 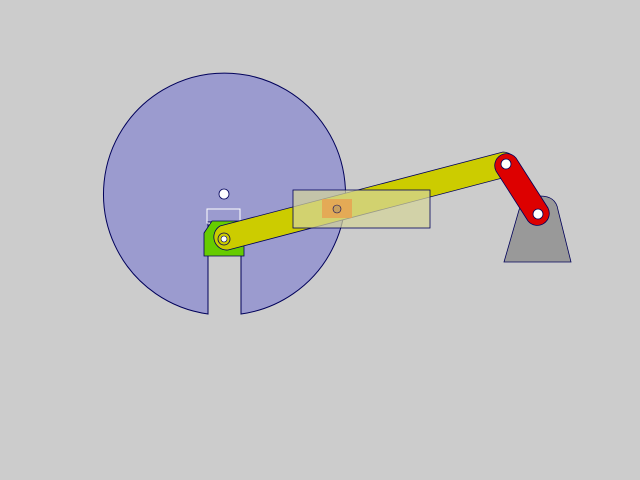 I want to click on slider-pivot-hole-icon, so click(x=224, y=239).